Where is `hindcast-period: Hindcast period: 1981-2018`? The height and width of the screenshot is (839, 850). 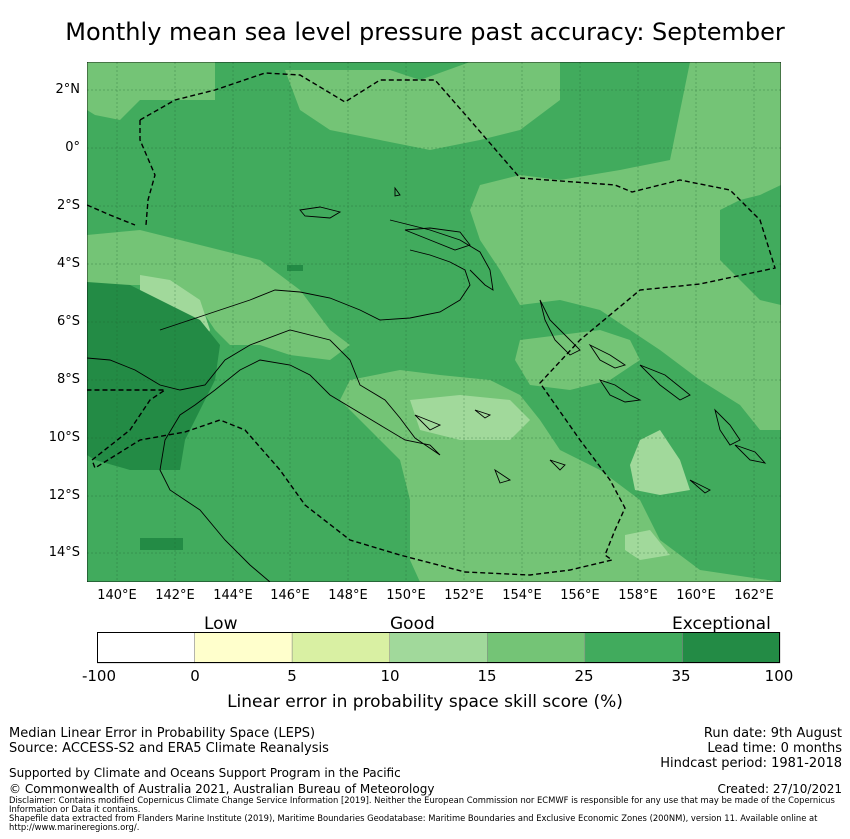 hindcast-period: Hindcast period: 1981-2018 is located at coordinates (751, 763).